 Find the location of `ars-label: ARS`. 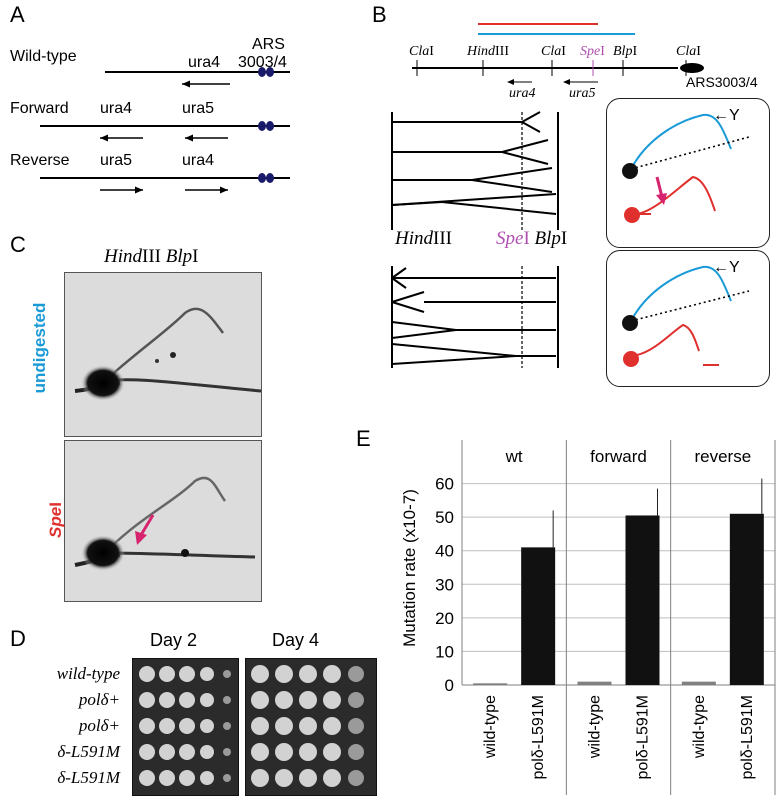

ars-label: ARS is located at coordinates (268, 44).